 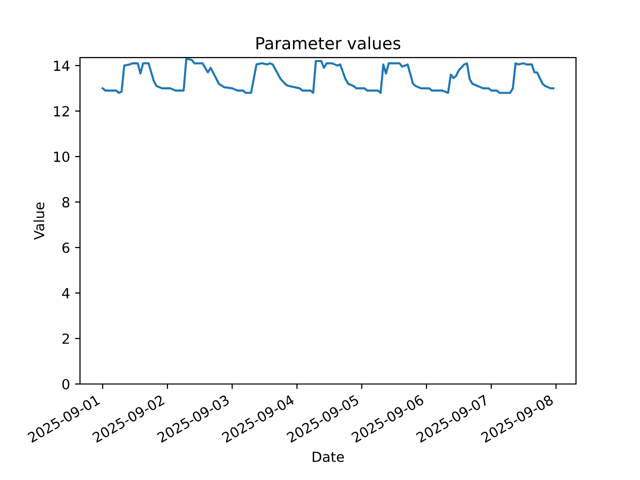 I want to click on y-tick-label: 14, so click(x=62, y=65).